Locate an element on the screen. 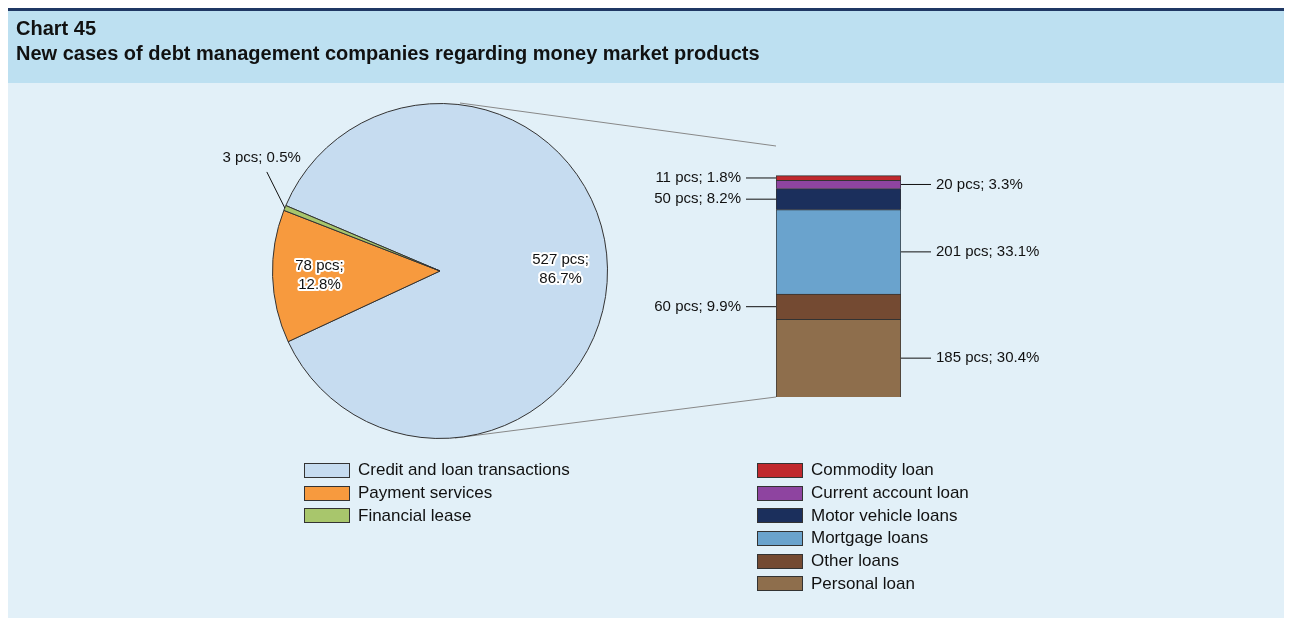 The image size is (1292, 626). legend-label: Personal loan is located at coordinates (863, 583).